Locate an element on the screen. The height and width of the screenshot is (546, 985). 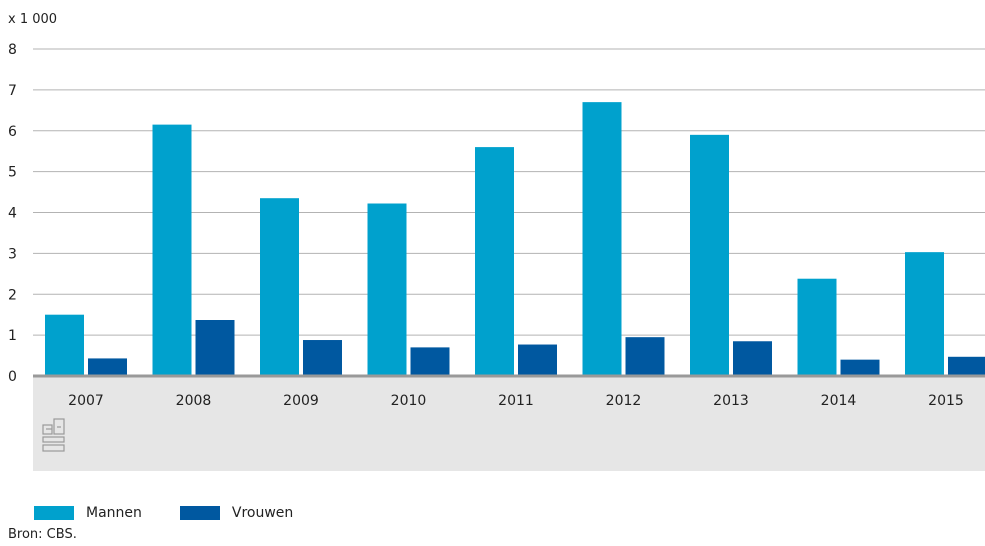
legend: Mannen Vrouwen is located at coordinates (182, 513).